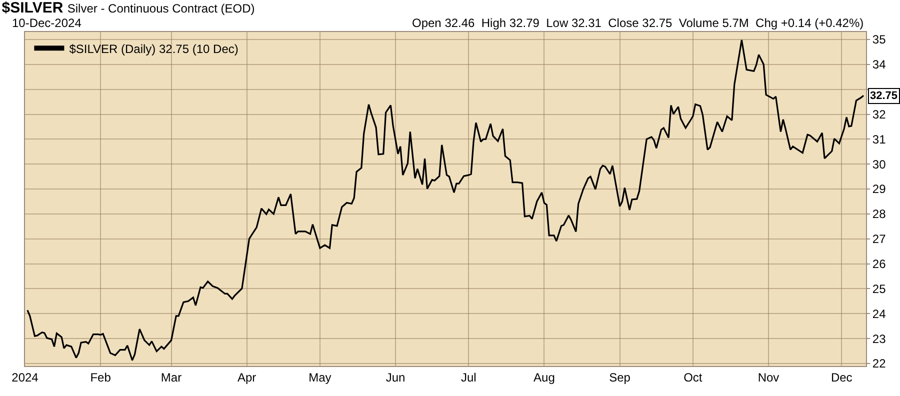 The image size is (900, 396). Describe the element at coordinates (879, 313) in the screenshot. I see `y-tick-label: 24` at that location.